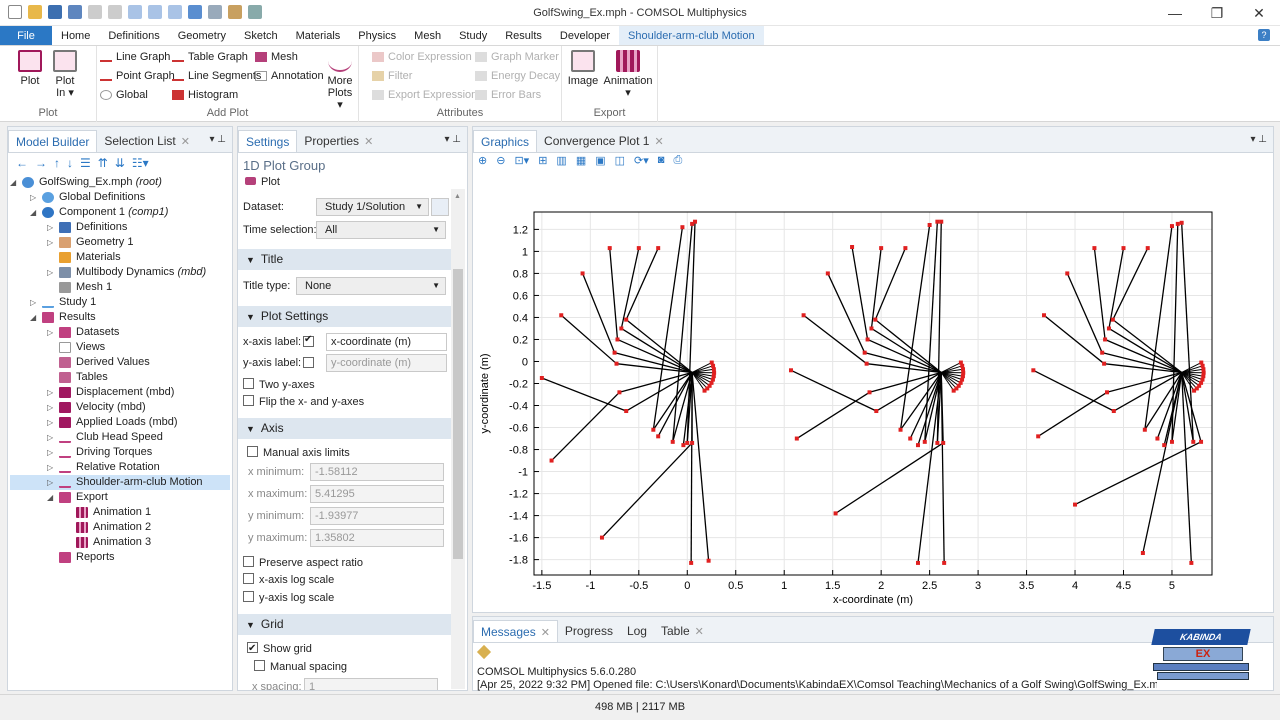 This screenshot has width=1280, height=720. I want to click on export-expressions-button: Export Expressions, so click(427, 95).